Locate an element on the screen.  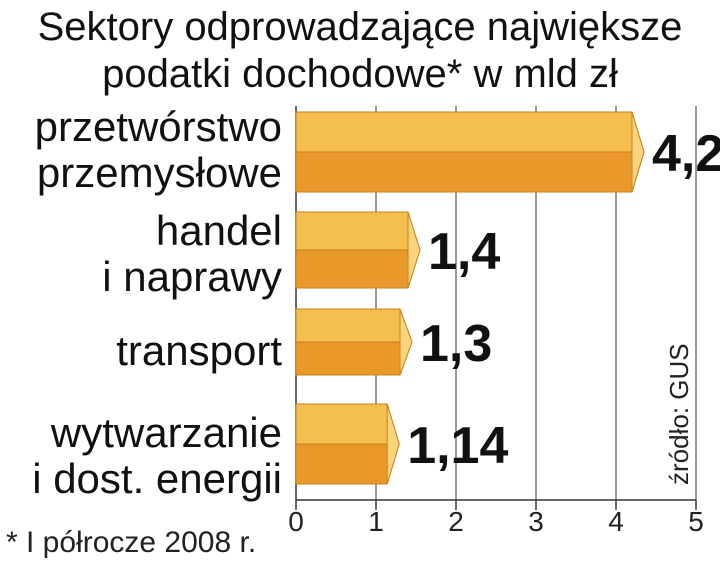
category-label-transport: transport is located at coordinates (199, 351).